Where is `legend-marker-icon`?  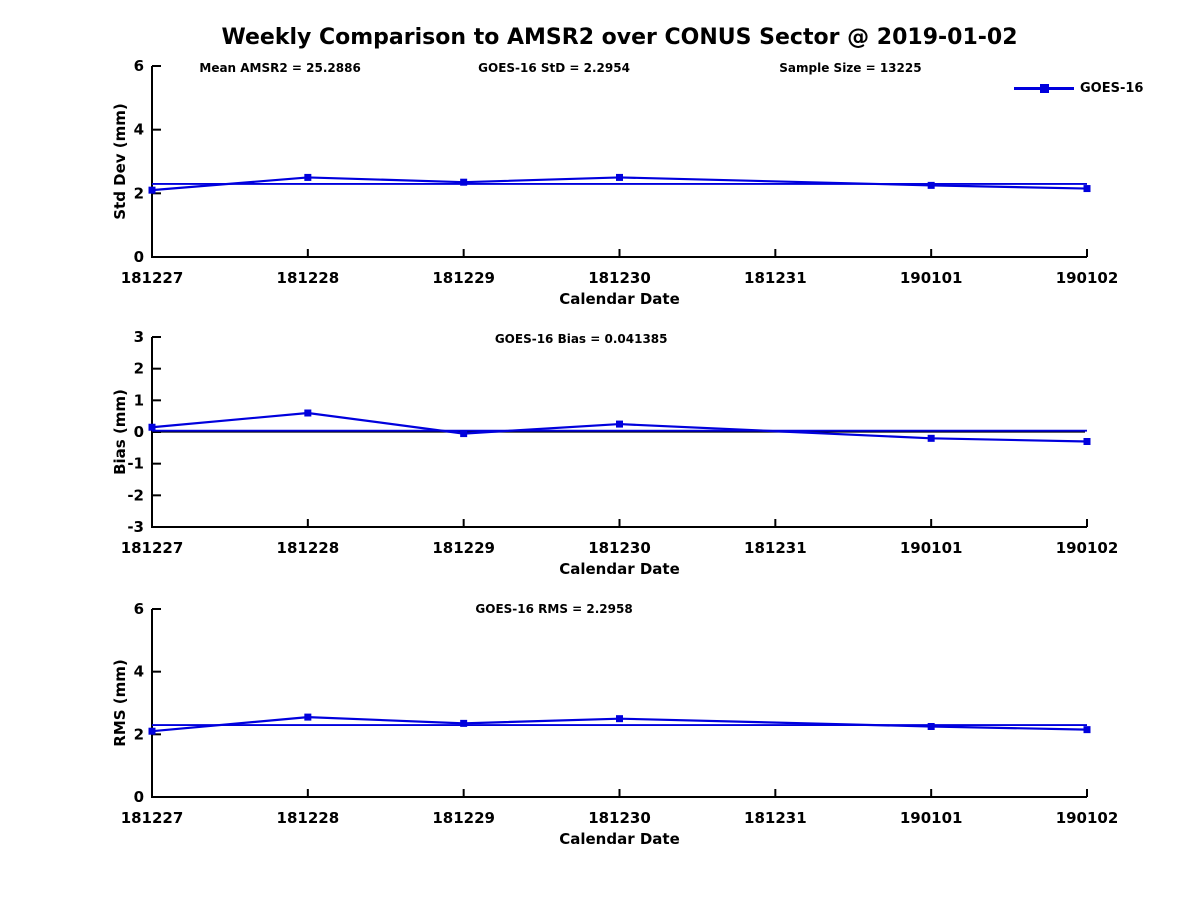
legend-marker-icon is located at coordinates (1044, 88).